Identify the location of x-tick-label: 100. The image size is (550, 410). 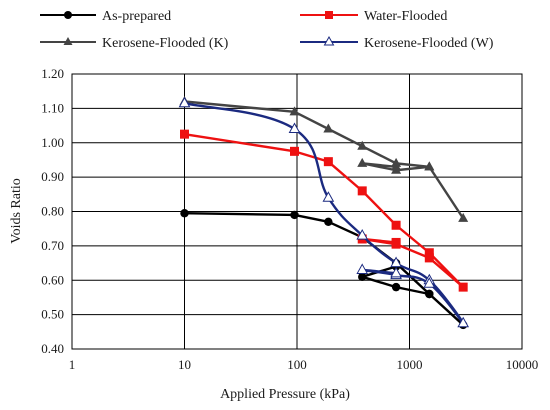
(297, 364).